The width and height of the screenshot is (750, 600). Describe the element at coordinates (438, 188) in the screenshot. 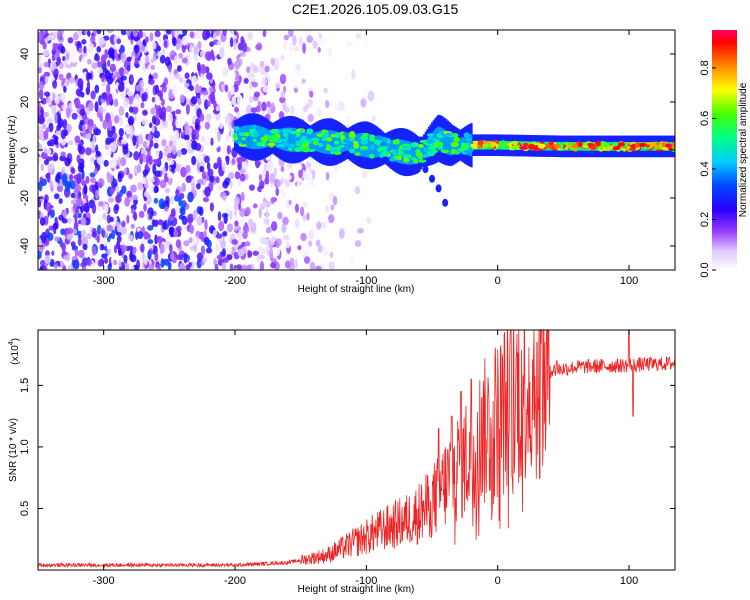

I see `heatmap-tail-cell` at that location.